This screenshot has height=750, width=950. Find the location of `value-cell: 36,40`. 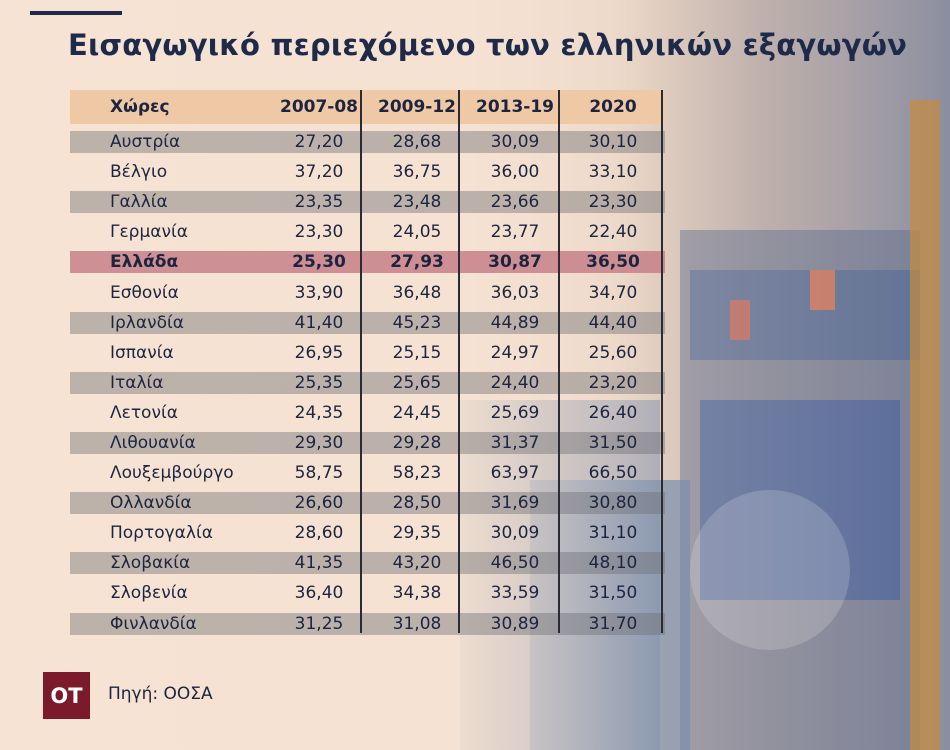

value-cell: 36,40 is located at coordinates (319, 593).